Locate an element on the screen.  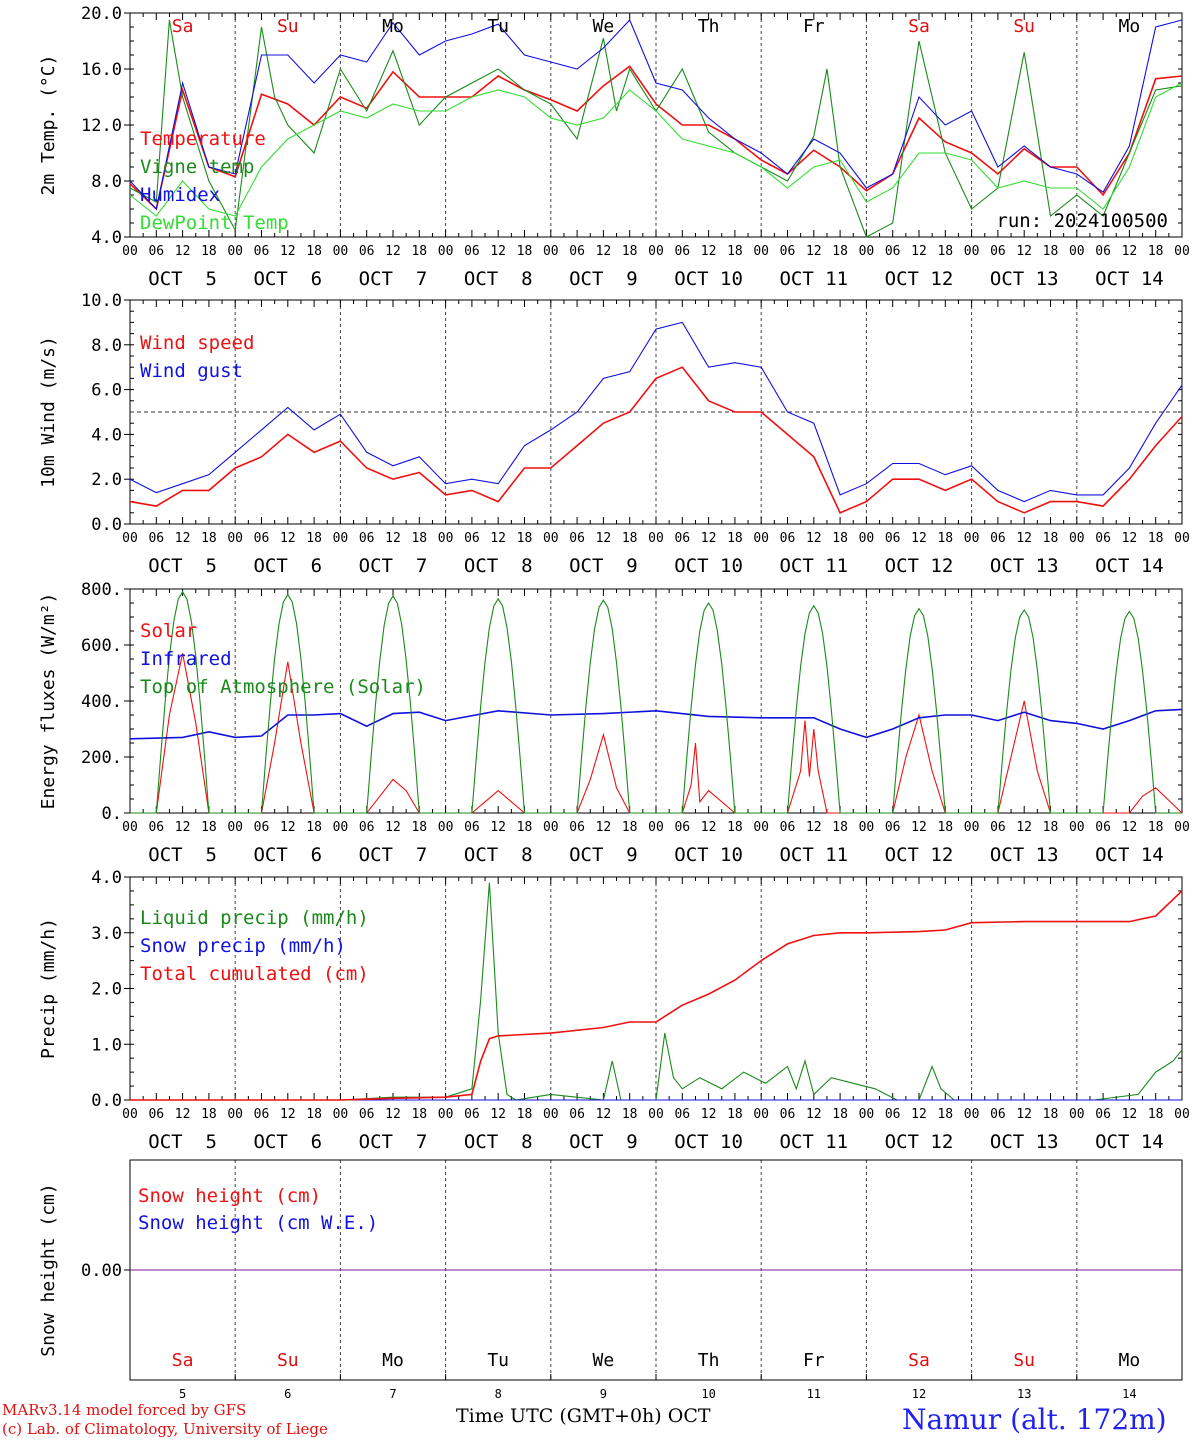
y-tick-label: 16.0 is located at coordinates (101, 70).